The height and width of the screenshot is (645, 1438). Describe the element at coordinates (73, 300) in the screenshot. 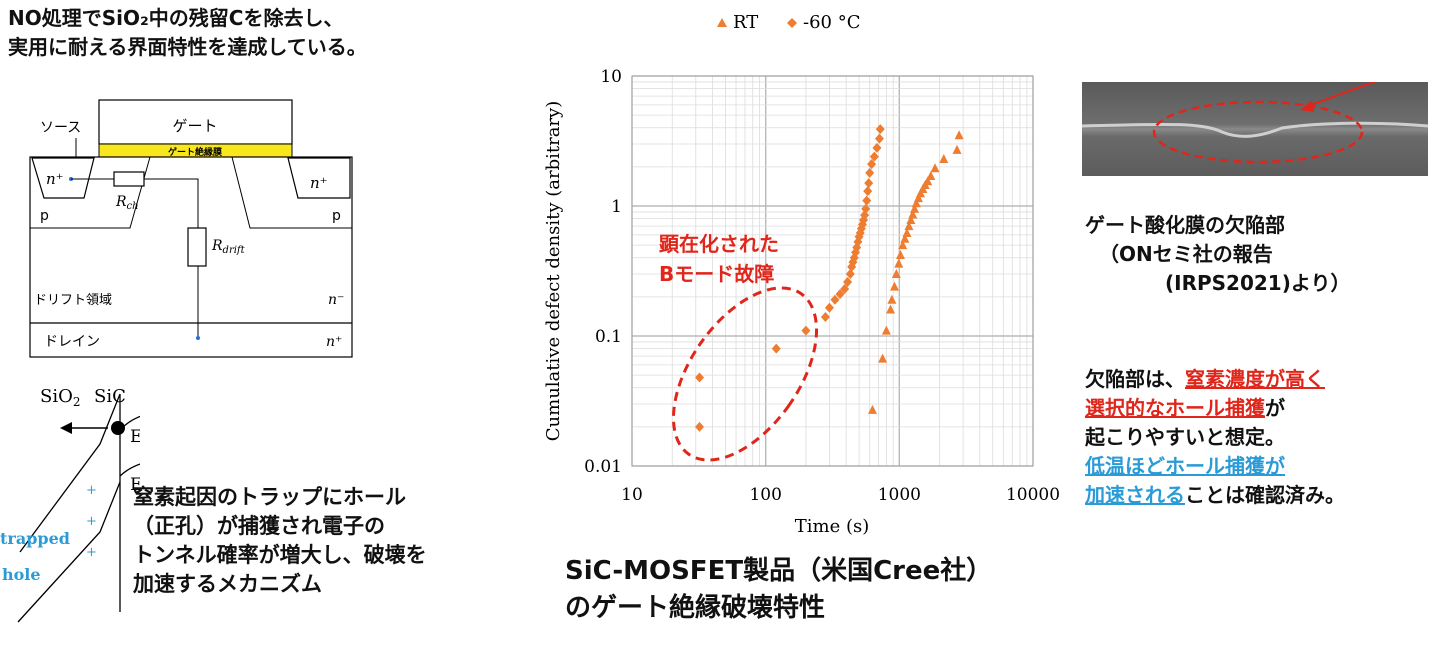

I see `drift-region-label: ドリフト領域` at that location.